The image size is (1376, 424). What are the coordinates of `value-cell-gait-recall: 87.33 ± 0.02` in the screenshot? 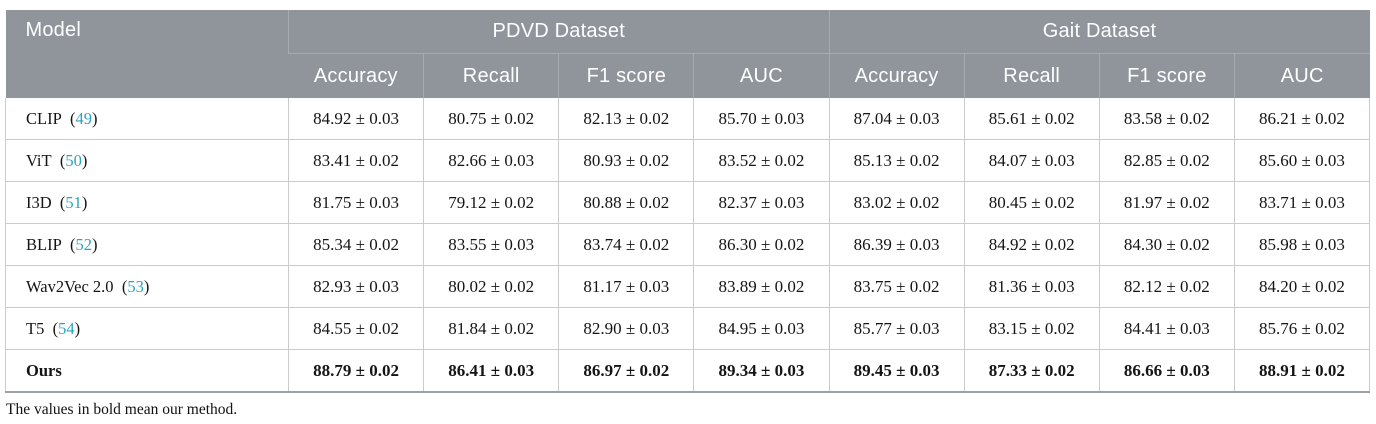 It's located at (1031, 371).